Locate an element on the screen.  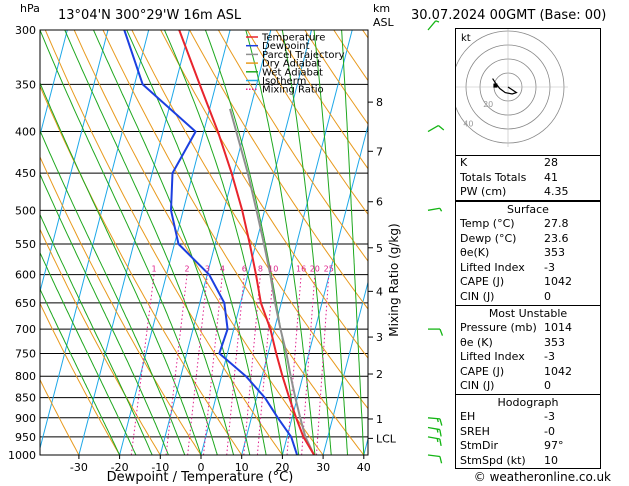
altitude-tick-label: LCL is located at coordinates (386, 438).